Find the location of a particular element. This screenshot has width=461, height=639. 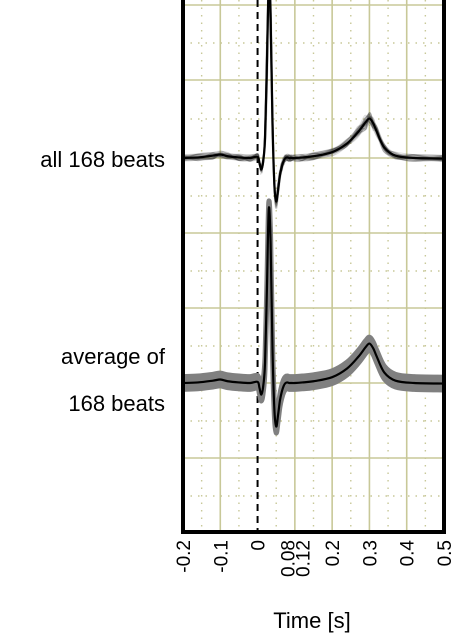

x-tick-label: -0.2 is located at coordinates (184, 556).